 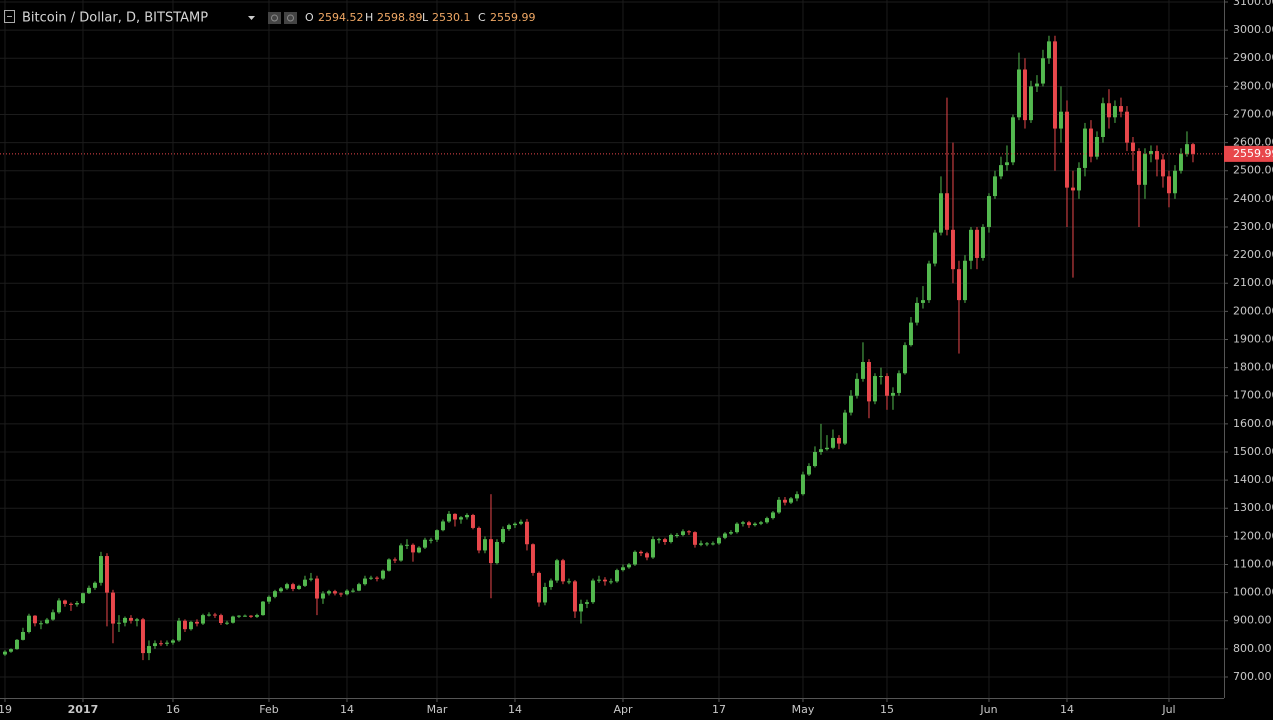 I want to click on x-tick-label: Apr, so click(x=623, y=709).